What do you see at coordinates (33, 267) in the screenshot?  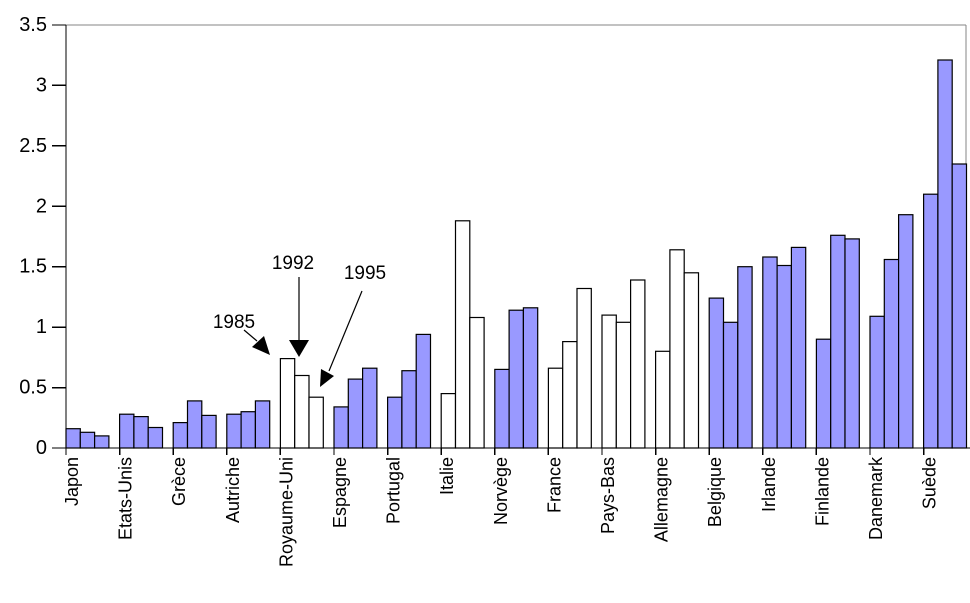 I see `y-tick-label: 1.5` at bounding box center [33, 267].